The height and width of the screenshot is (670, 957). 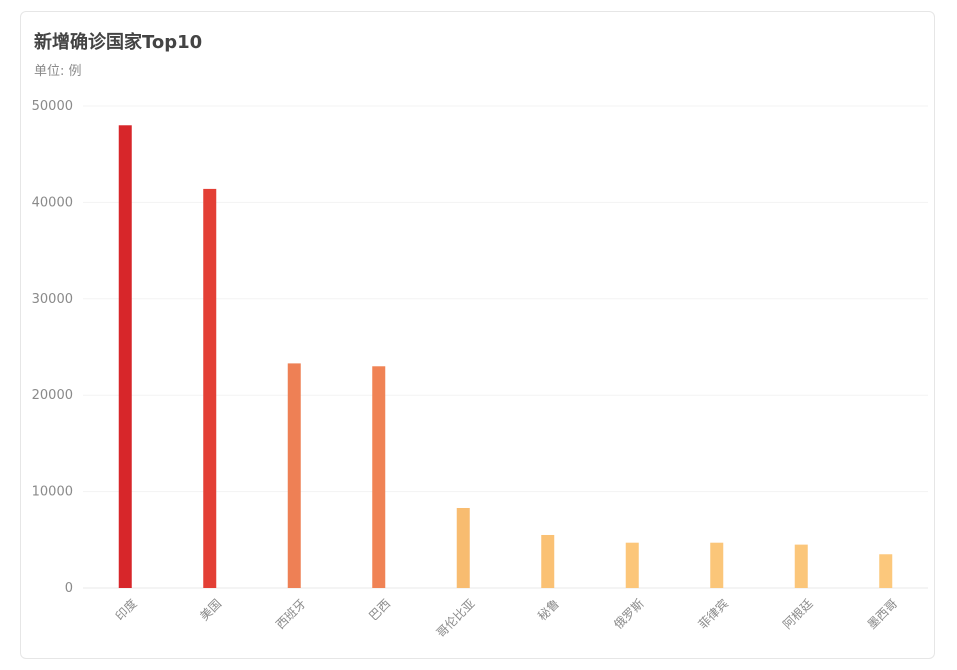 What do you see at coordinates (118, 42) in the screenshot?
I see `chart-title: 新增确诊国家Top10` at bounding box center [118, 42].